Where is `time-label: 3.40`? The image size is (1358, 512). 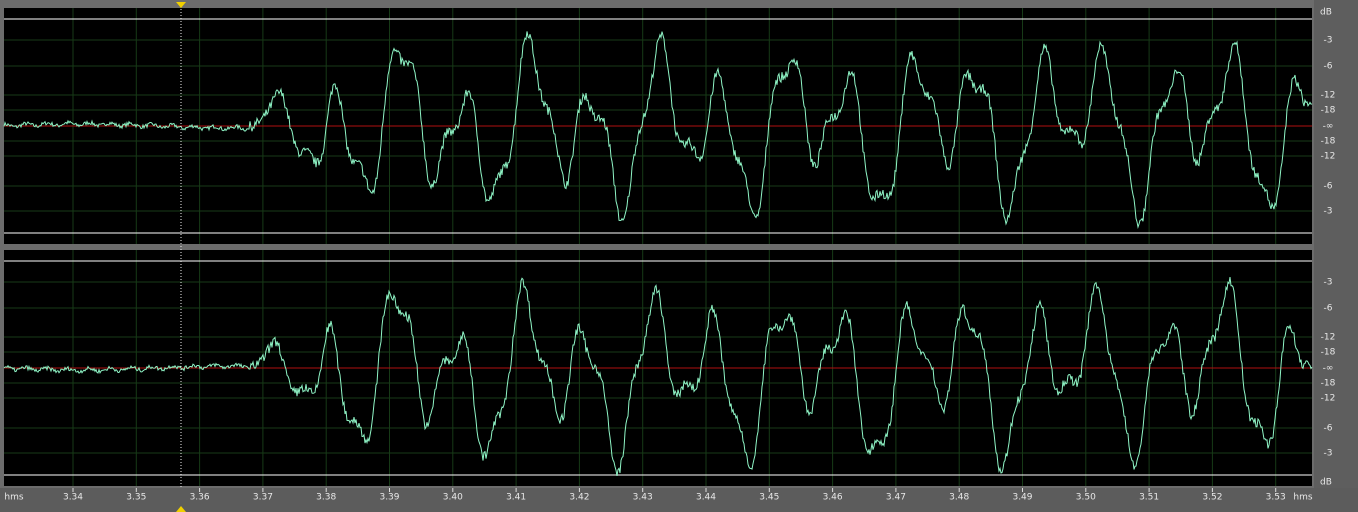 time-label: 3.40 is located at coordinates (453, 498).